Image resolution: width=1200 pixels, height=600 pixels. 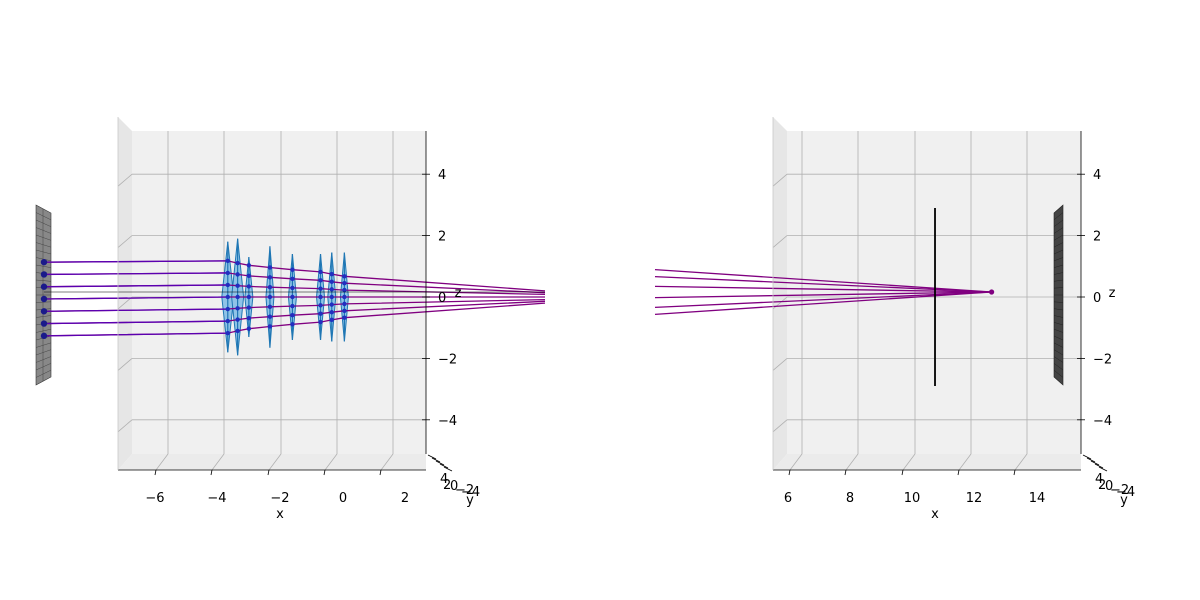 What do you see at coordinates (1037, 498) in the screenshot?
I see `right-x-tick-label: 14` at bounding box center [1037, 498].